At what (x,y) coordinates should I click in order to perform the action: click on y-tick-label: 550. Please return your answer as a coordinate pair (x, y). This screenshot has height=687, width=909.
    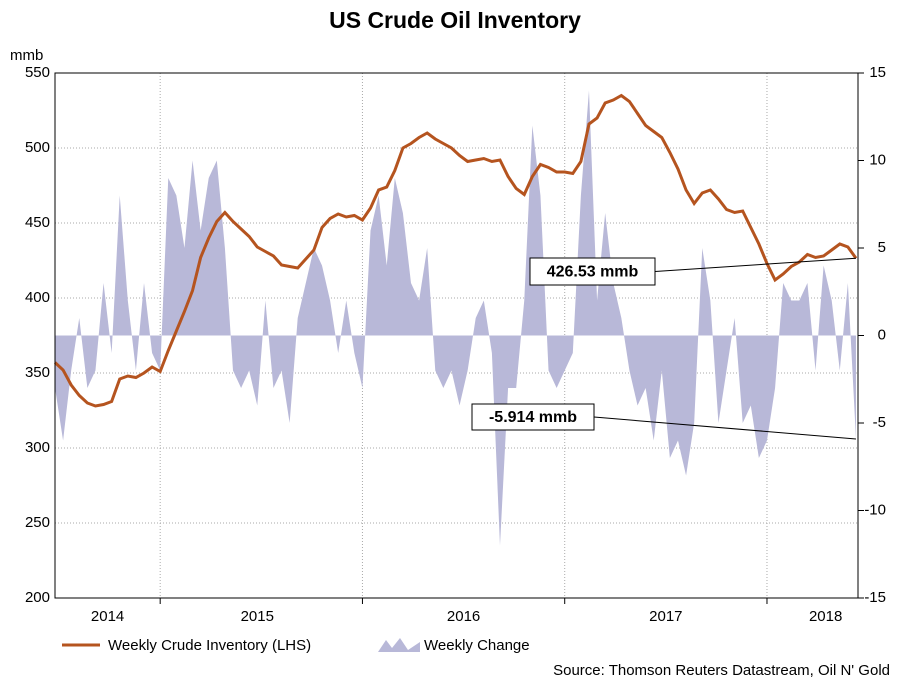
    Looking at the image, I should click on (37, 72).